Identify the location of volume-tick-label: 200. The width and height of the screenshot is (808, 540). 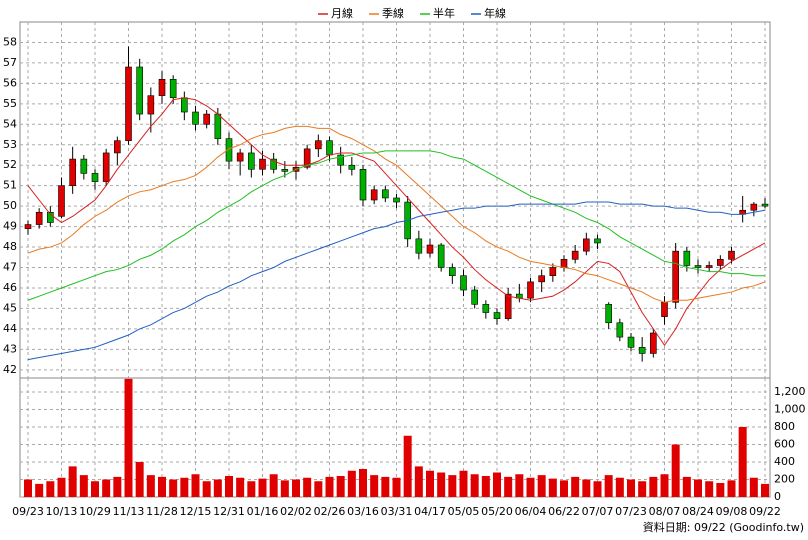
(784, 479).